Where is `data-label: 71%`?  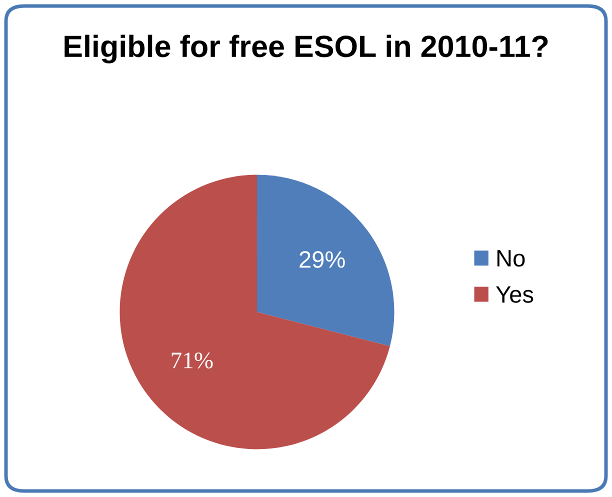
data-label: 71% is located at coordinates (192, 360).